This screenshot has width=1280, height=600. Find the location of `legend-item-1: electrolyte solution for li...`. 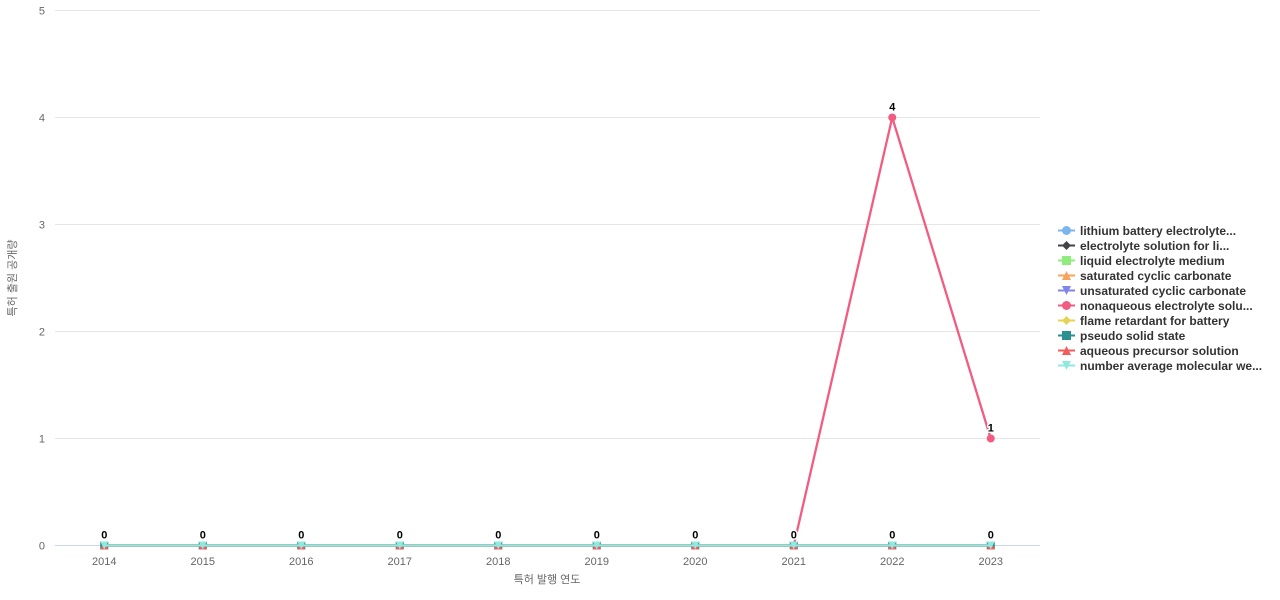

legend-item-1: electrolyte solution for li... is located at coordinates (1160, 245).